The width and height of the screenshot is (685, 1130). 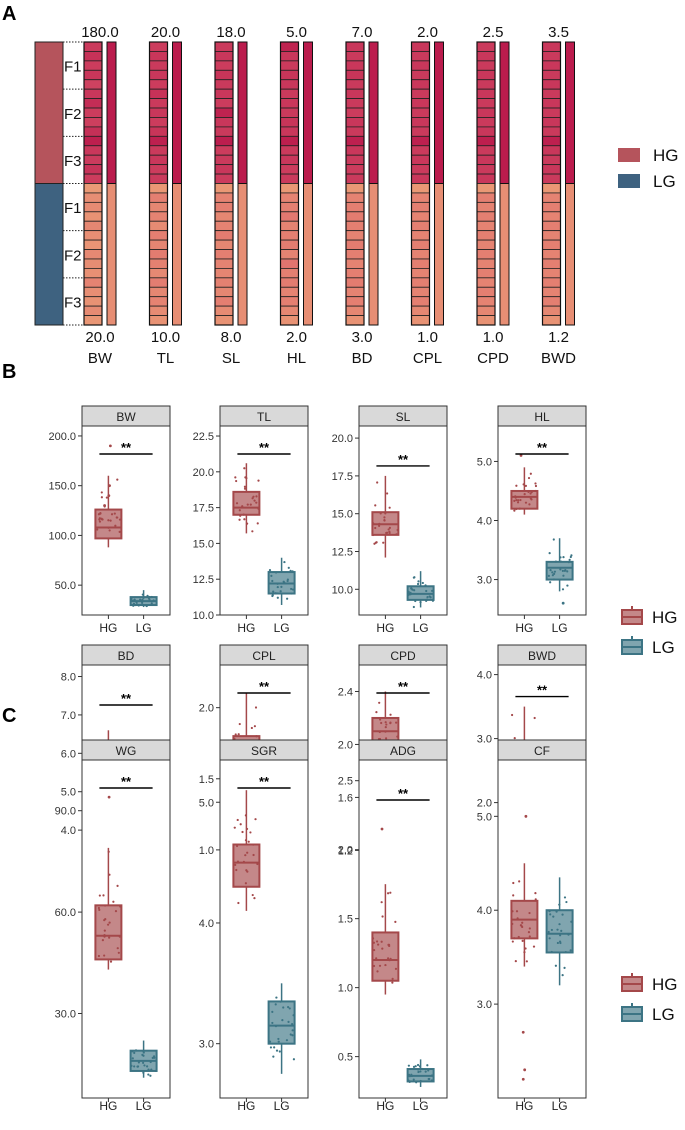 What do you see at coordinates (355, 183) in the screenshot?
I see `heatmap-column-frame` at bounding box center [355, 183].